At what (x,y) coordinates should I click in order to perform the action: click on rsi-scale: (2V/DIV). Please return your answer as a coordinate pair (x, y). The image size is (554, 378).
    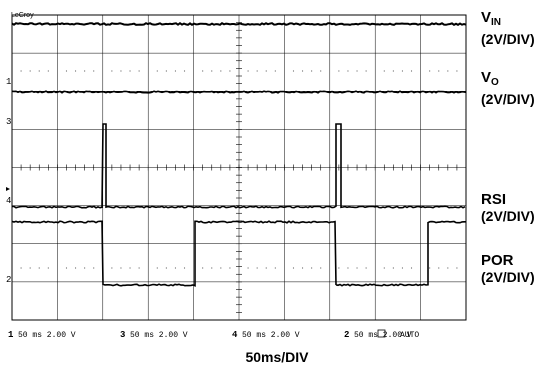
    Looking at the image, I should click on (508, 216).